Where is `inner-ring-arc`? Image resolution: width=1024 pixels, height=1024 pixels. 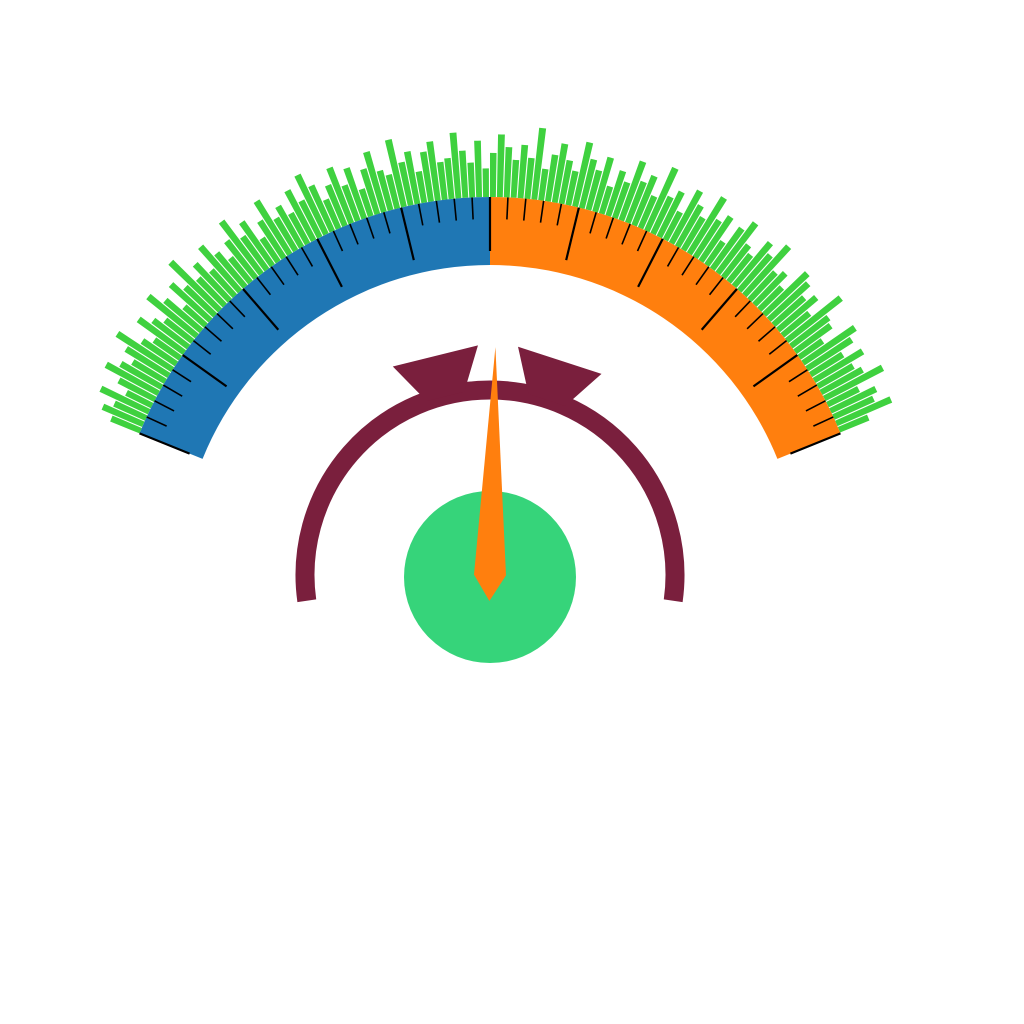
inner-ring-arc is located at coordinates (490, 491).